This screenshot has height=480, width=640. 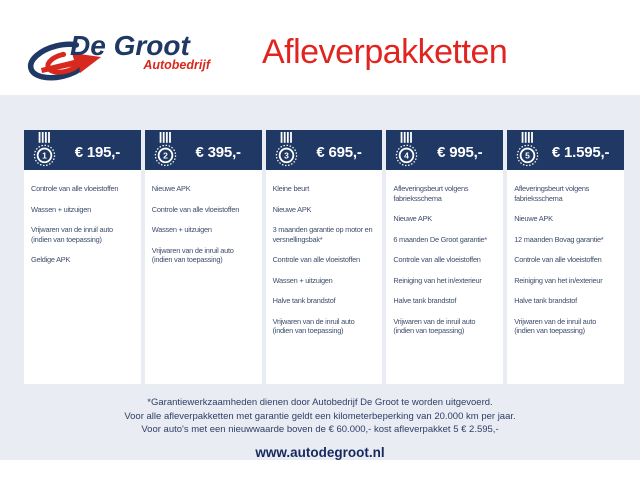 What do you see at coordinates (320, 452) in the screenshot?
I see `website-link: www.autodegroot.nl` at bounding box center [320, 452].